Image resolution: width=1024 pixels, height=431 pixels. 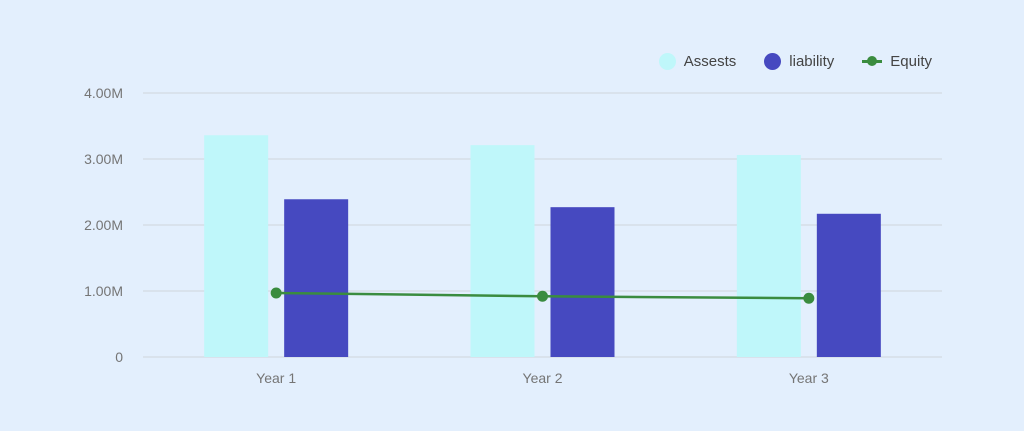 What do you see at coordinates (911, 61) in the screenshot?
I see `legend-label-equity: Equity` at bounding box center [911, 61].